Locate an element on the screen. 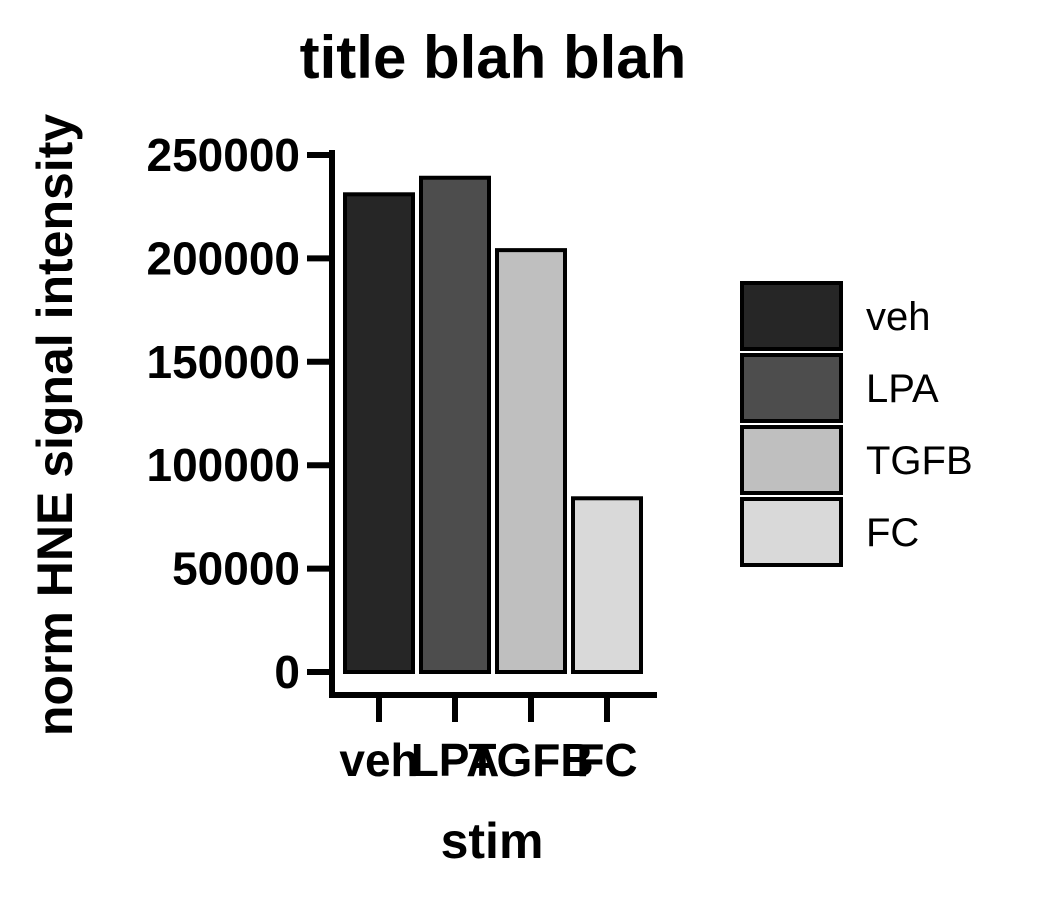 The image size is (1050, 905). x-axis-label: stim is located at coordinates (492, 841).